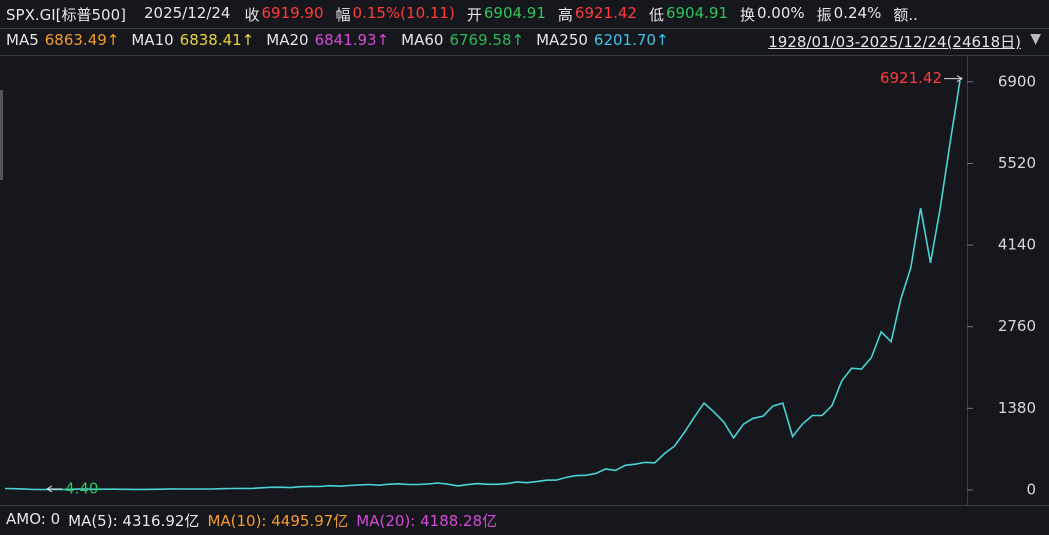  What do you see at coordinates (66, 15) in the screenshot?
I see `symbol: SPX.GI[标普500]` at bounding box center [66, 15].